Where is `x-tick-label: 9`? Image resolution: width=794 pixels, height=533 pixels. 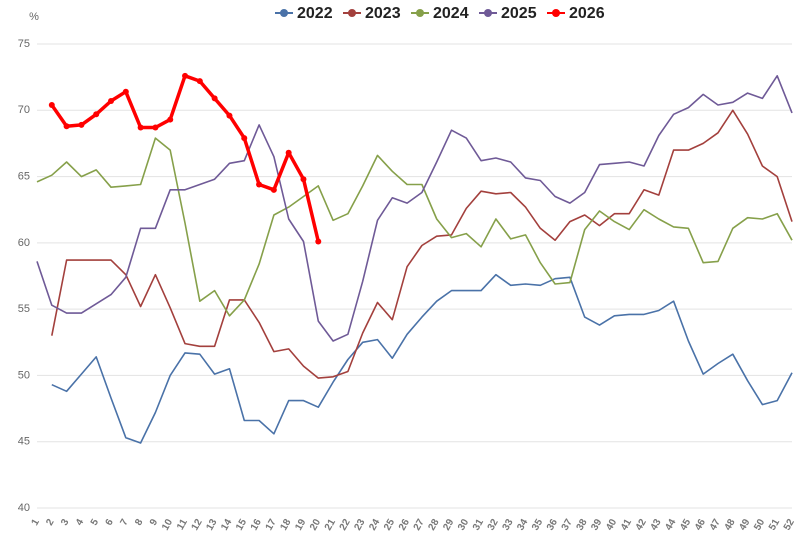 x-tick-label: 9 is located at coordinates (154, 522).